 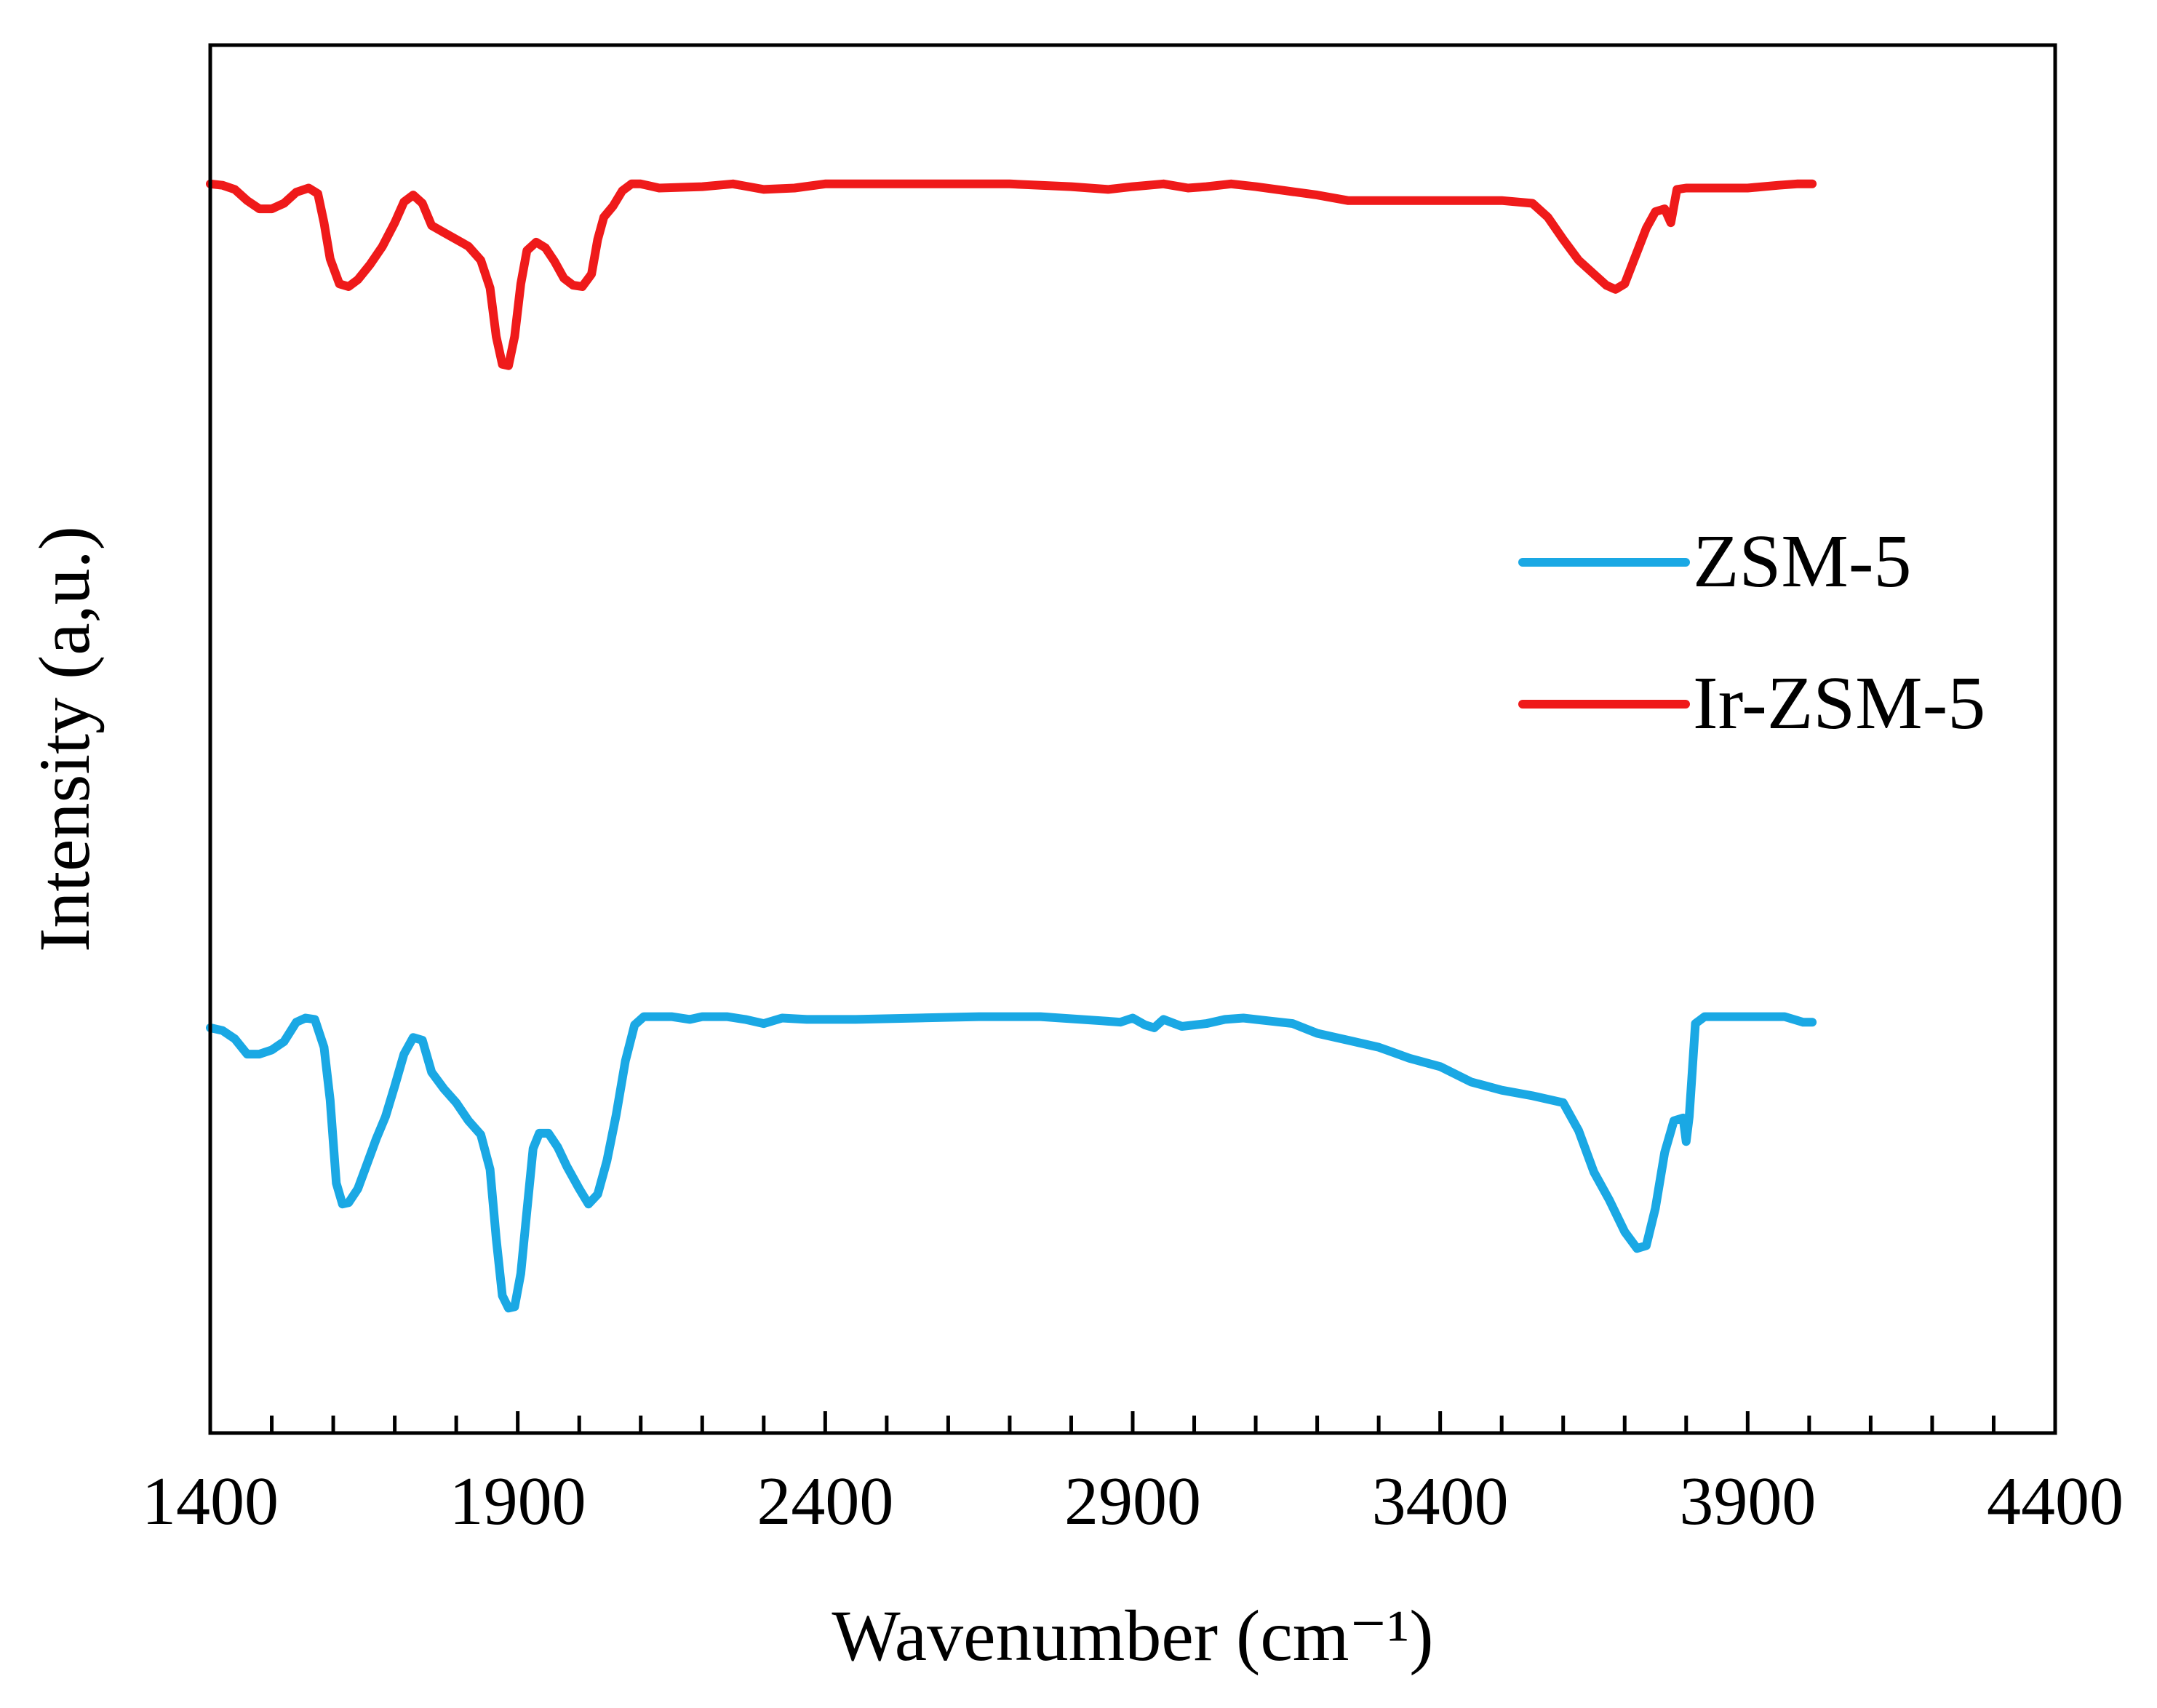 What do you see at coordinates (210, 1501) in the screenshot?
I see `x-tick-label-1400: 1400` at bounding box center [210, 1501].